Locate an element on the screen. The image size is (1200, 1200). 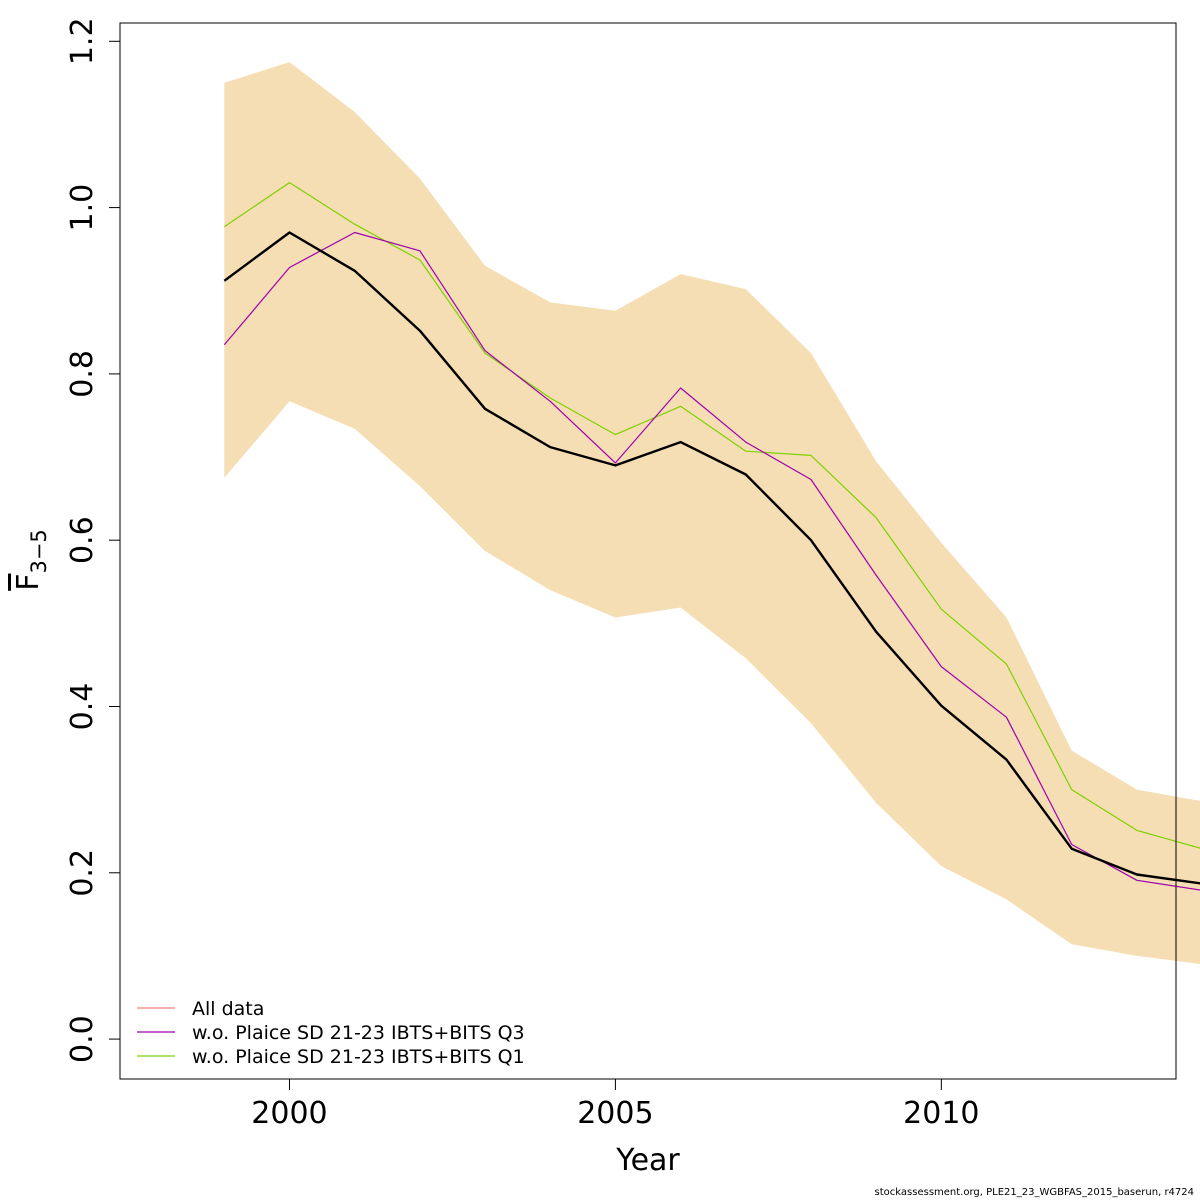
x-axis: 2000 2005 2010 is located at coordinates (615, 1104).